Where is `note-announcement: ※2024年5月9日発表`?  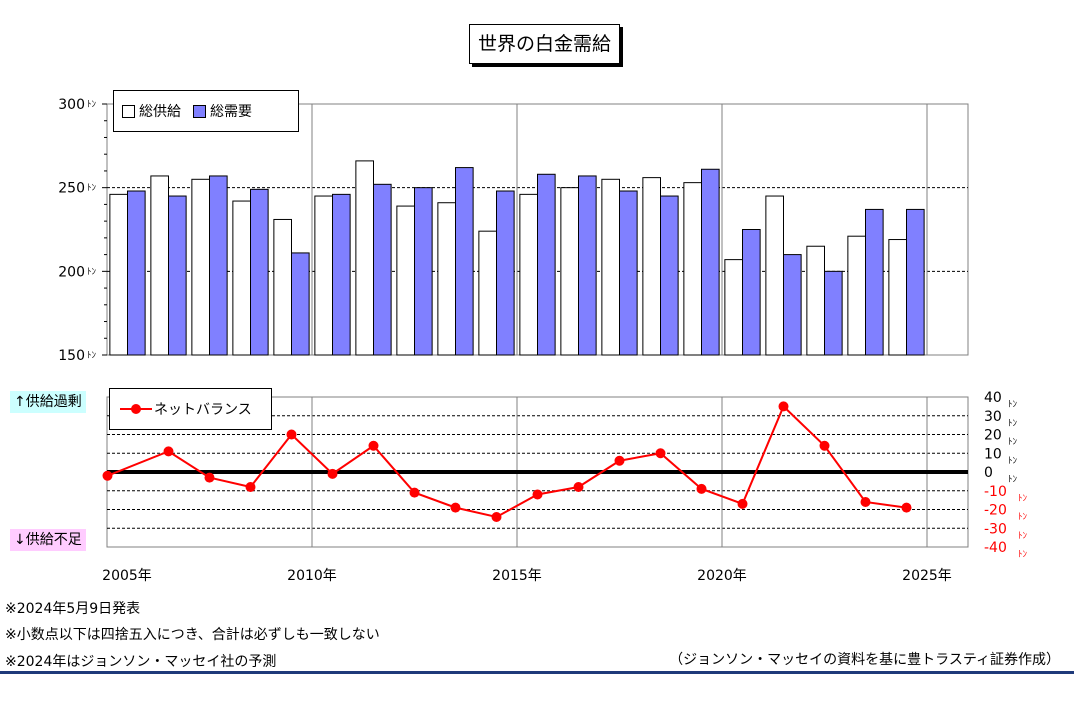 note-announcement: ※2024年5月9日発表 is located at coordinates (73, 609).